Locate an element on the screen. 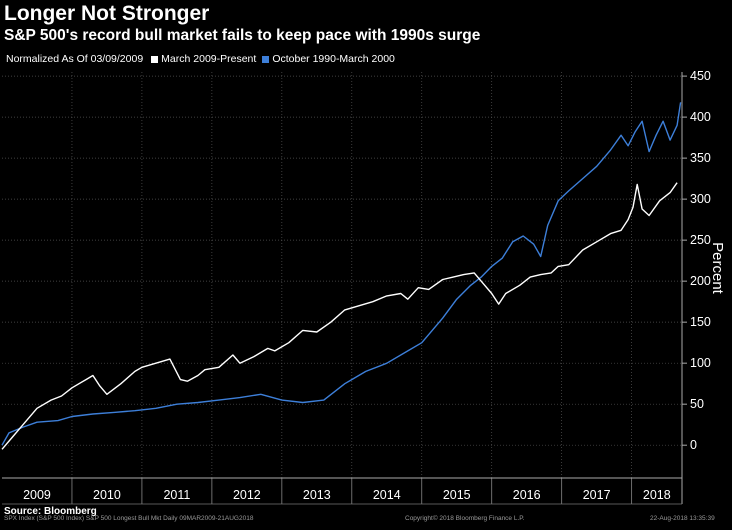  y-tick-label: 300 is located at coordinates (700, 199).